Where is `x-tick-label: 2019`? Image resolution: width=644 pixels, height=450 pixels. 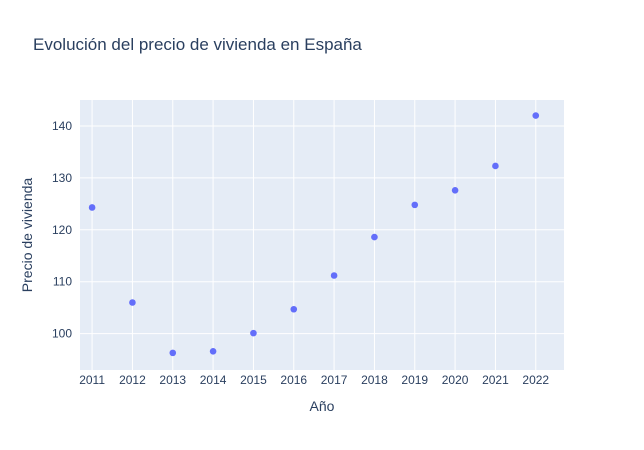 x-tick-label: 2019 is located at coordinates (414, 380).